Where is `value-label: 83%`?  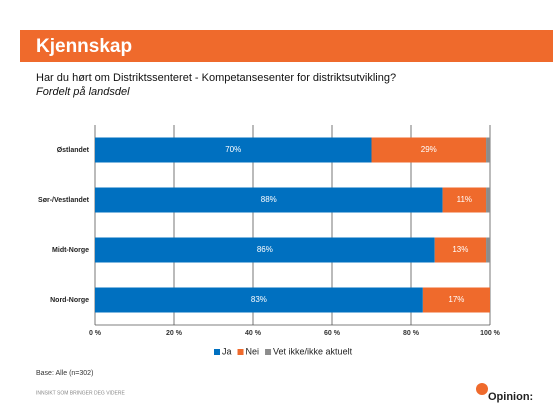 value-label: 83% is located at coordinates (259, 299).